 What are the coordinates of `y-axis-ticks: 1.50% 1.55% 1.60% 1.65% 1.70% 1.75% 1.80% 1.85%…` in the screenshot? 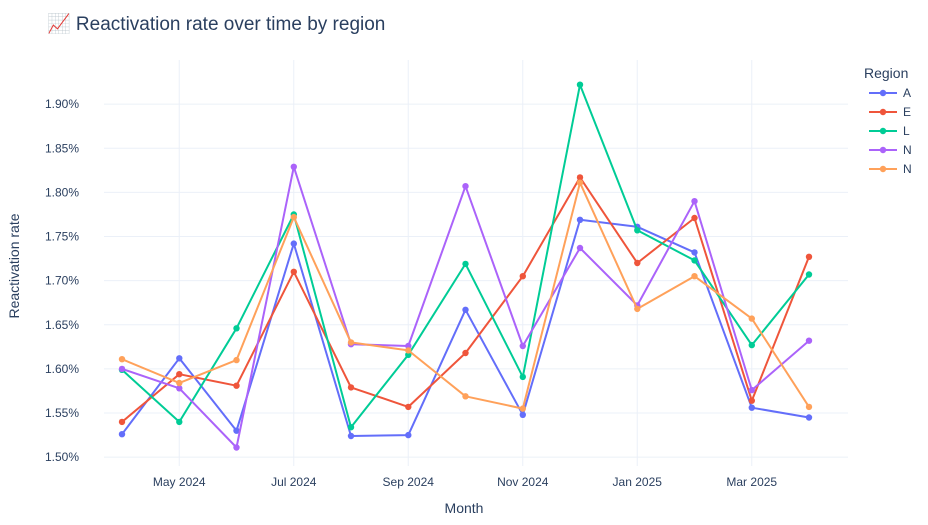 It's located at (62, 280).